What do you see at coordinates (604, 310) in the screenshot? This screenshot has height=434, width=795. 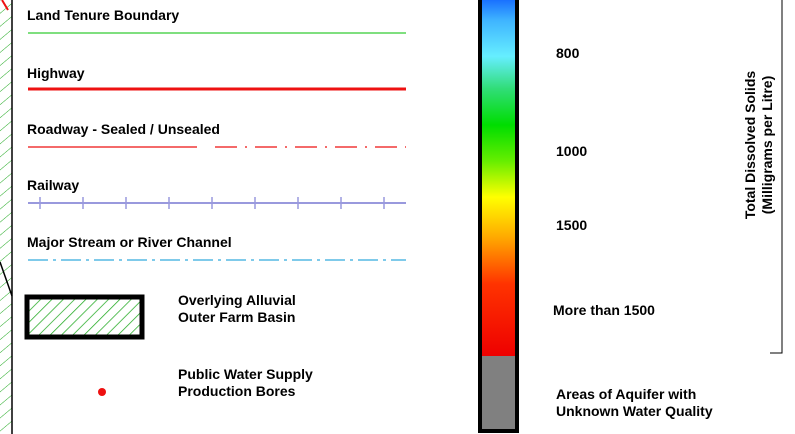 I see `tick-label-more-than-1500: More than 1500` at bounding box center [604, 310].